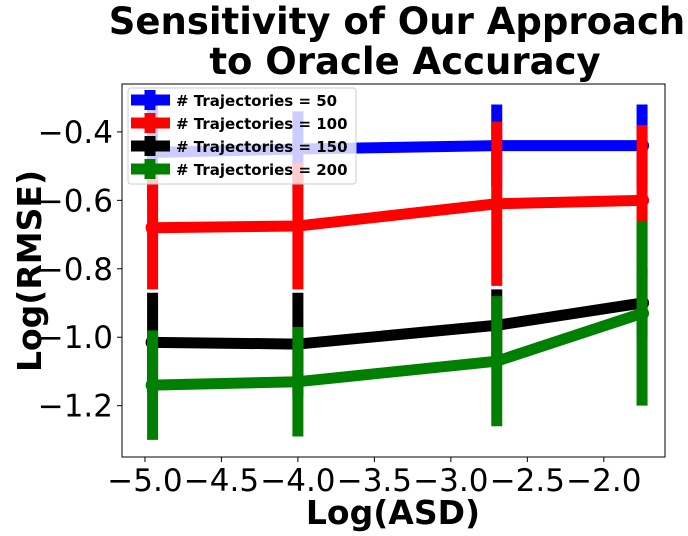  I want to click on x-tick-label: −4.5, so click(221, 481).